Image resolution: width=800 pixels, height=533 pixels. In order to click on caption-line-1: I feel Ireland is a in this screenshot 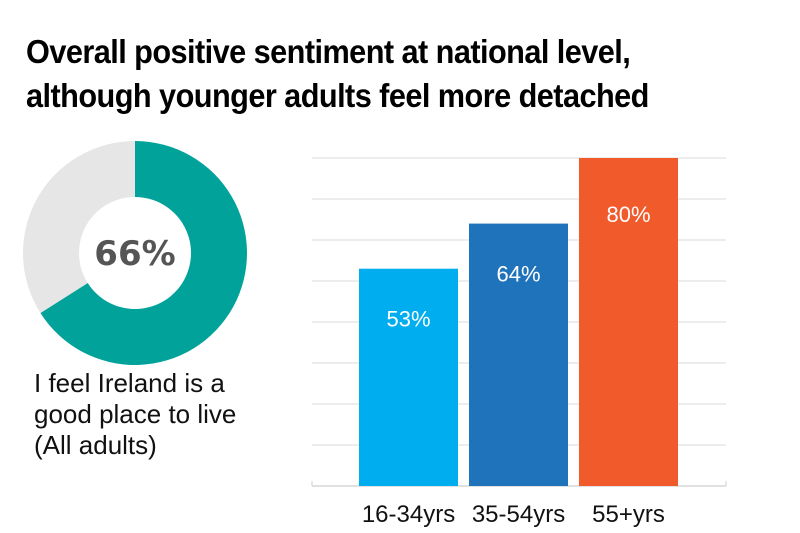, I will do `click(129, 383)`.